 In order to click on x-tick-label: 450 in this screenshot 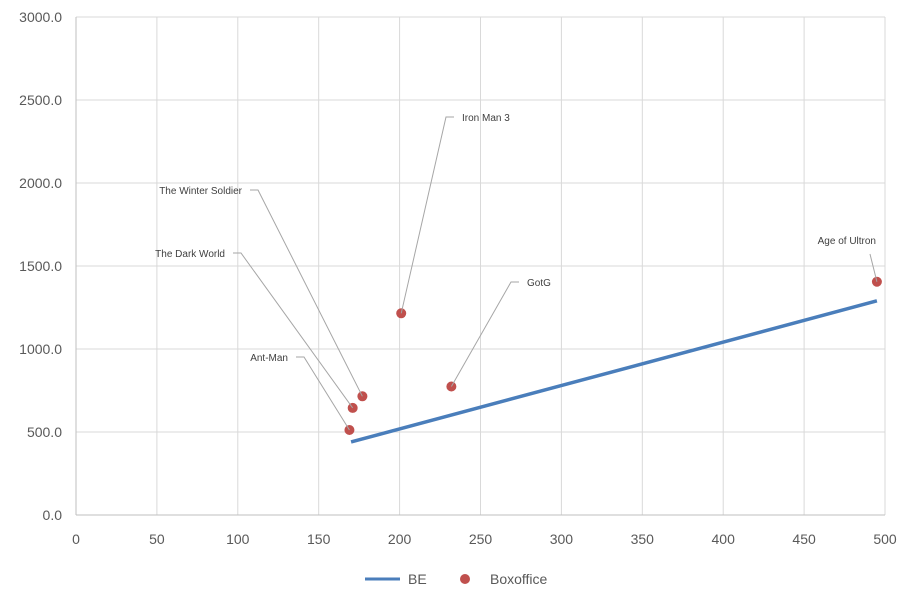, I will do `click(804, 539)`.